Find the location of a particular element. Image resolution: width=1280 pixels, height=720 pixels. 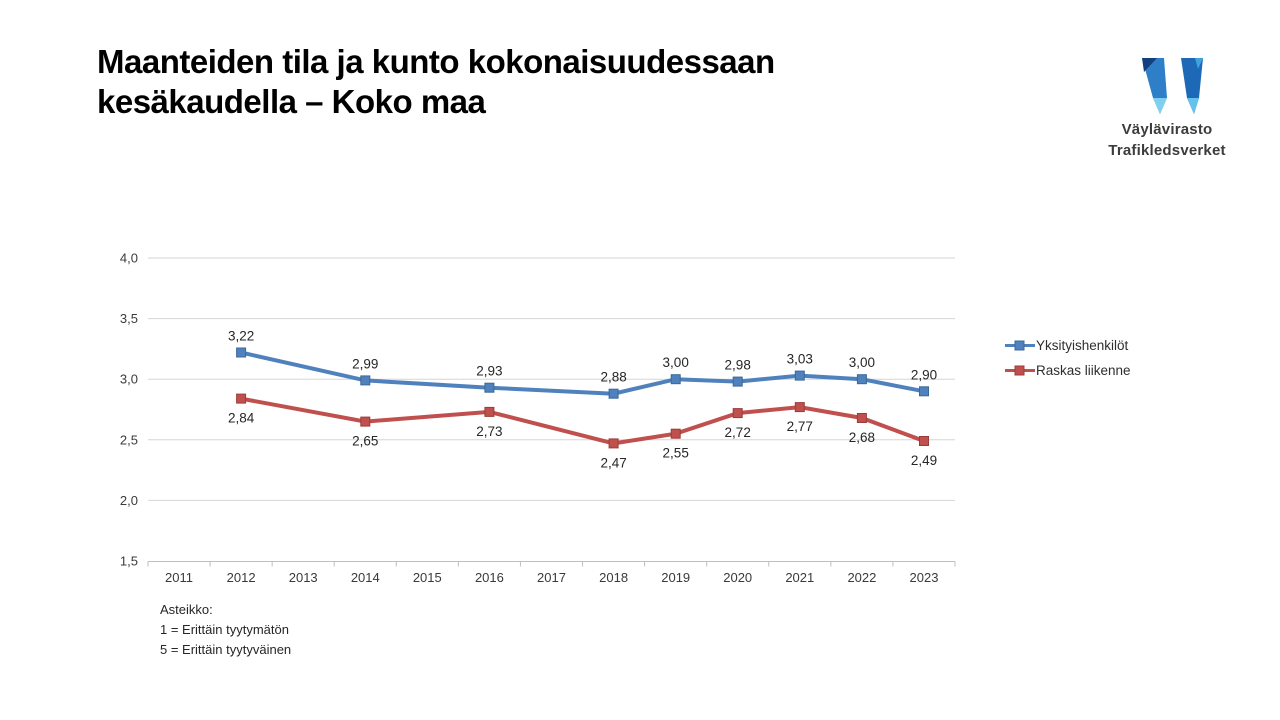

svg-text: 3,0 is located at coordinates (129, 379).